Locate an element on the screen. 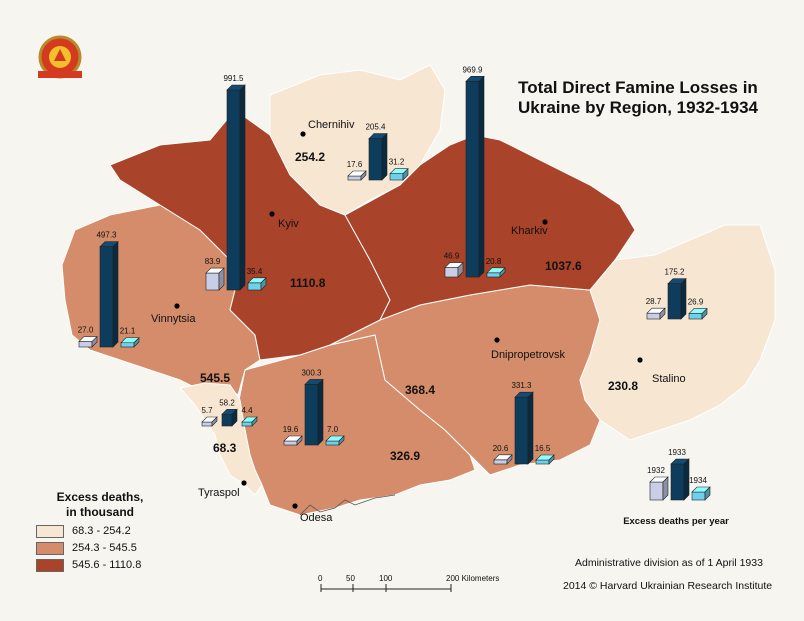 This screenshot has width=804, height=621. bar-label-stalino-1934: 26.9 is located at coordinates (696, 302).